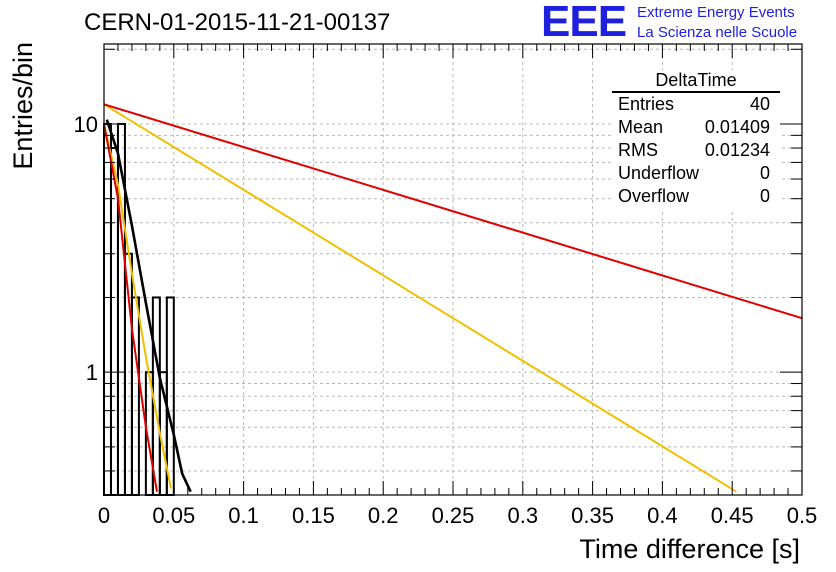 This screenshot has width=836, height=572. What do you see at coordinates (654, 196) in the screenshot?
I see `stats-row-label: Overflow` at bounding box center [654, 196].